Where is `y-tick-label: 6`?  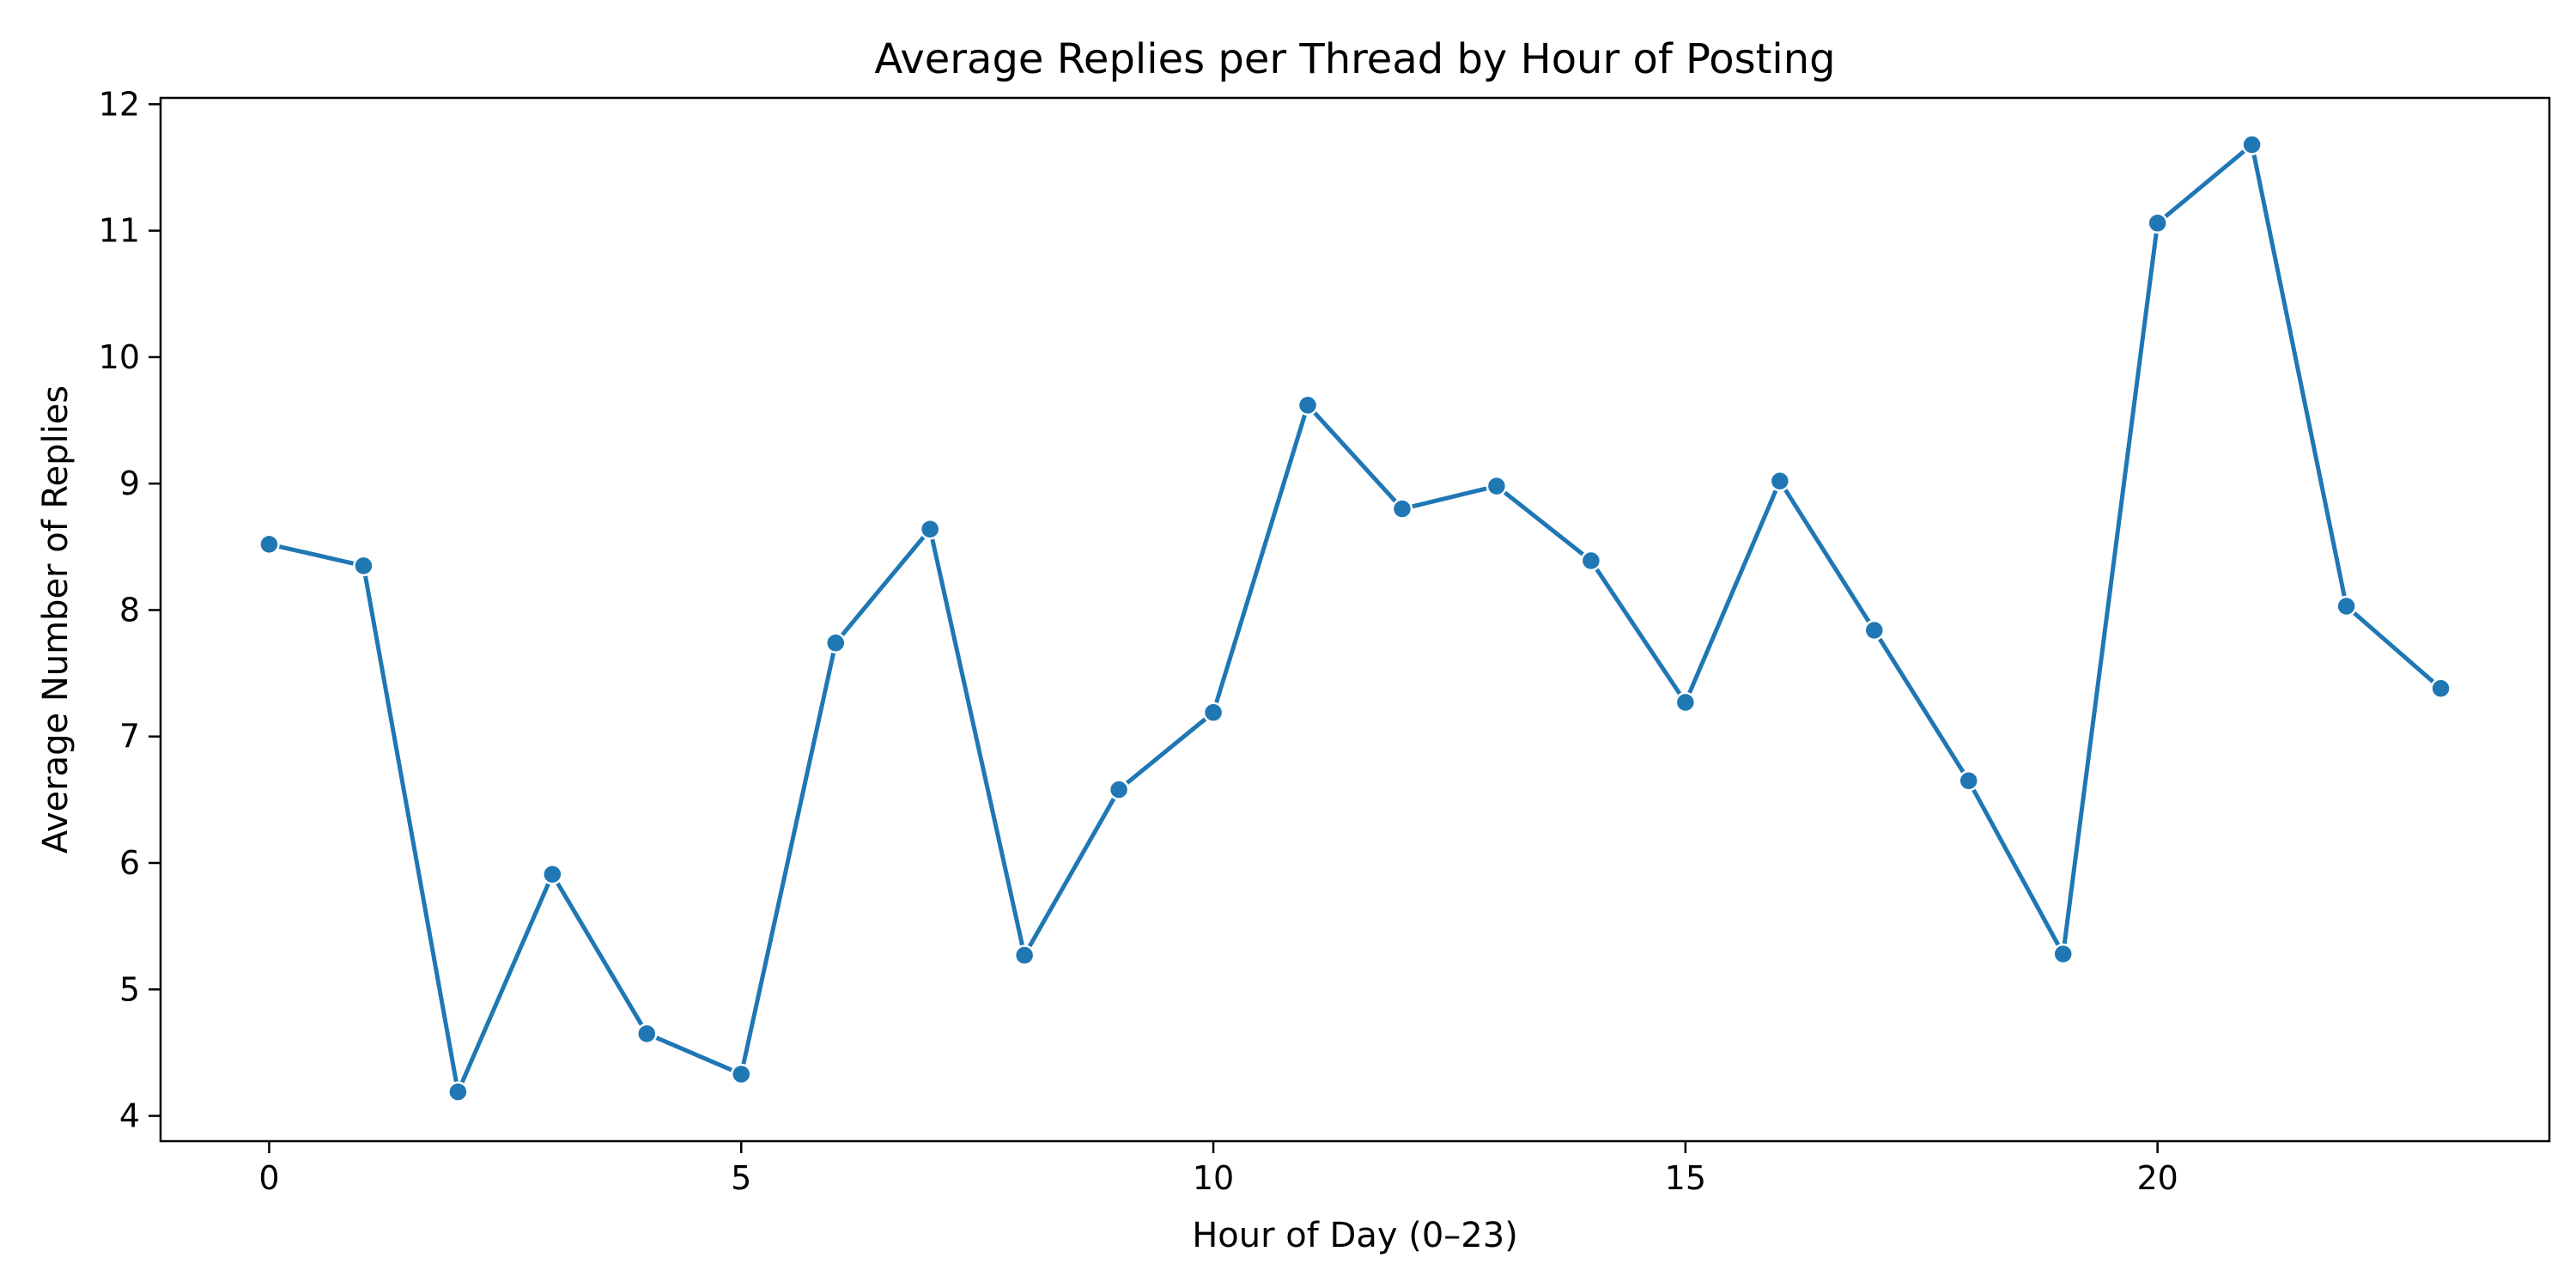
y-tick-label: 6 is located at coordinates (129, 863).